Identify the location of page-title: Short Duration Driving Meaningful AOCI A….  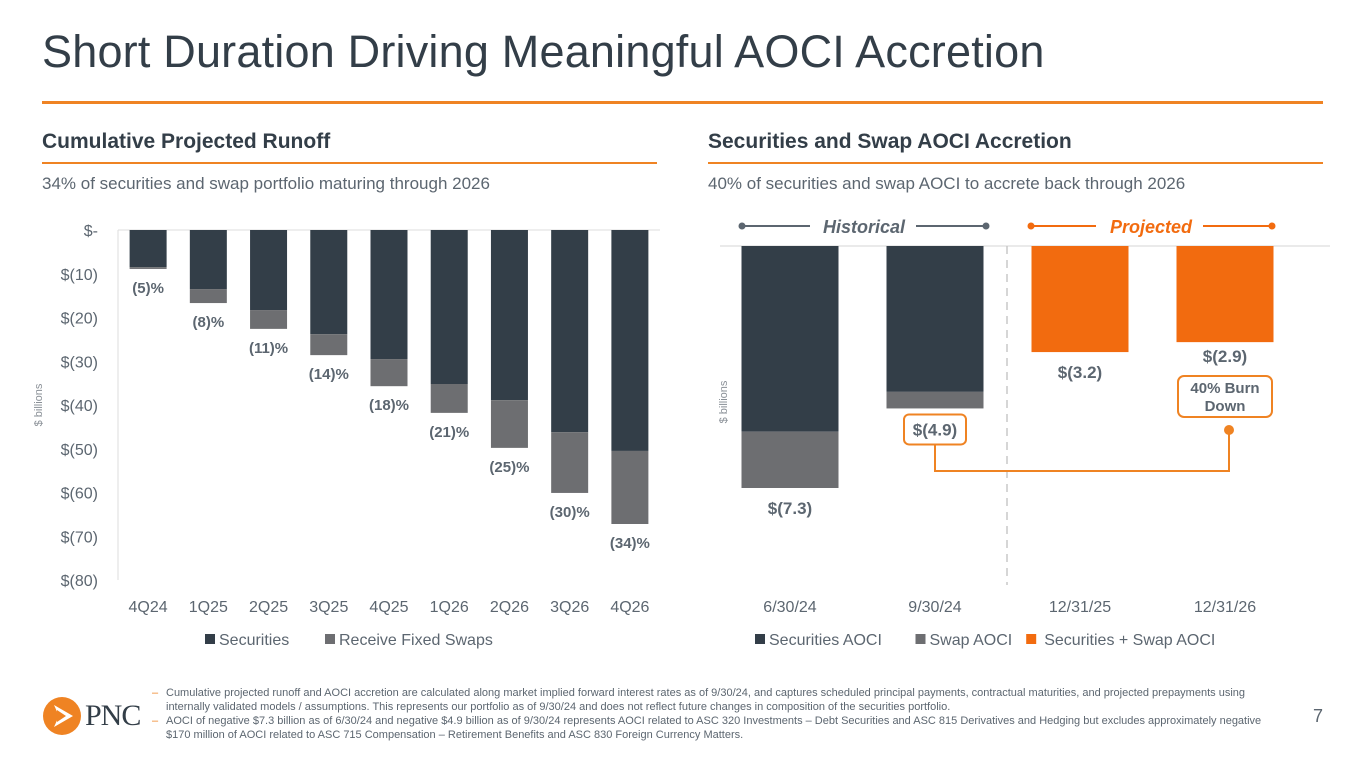
(543, 51).